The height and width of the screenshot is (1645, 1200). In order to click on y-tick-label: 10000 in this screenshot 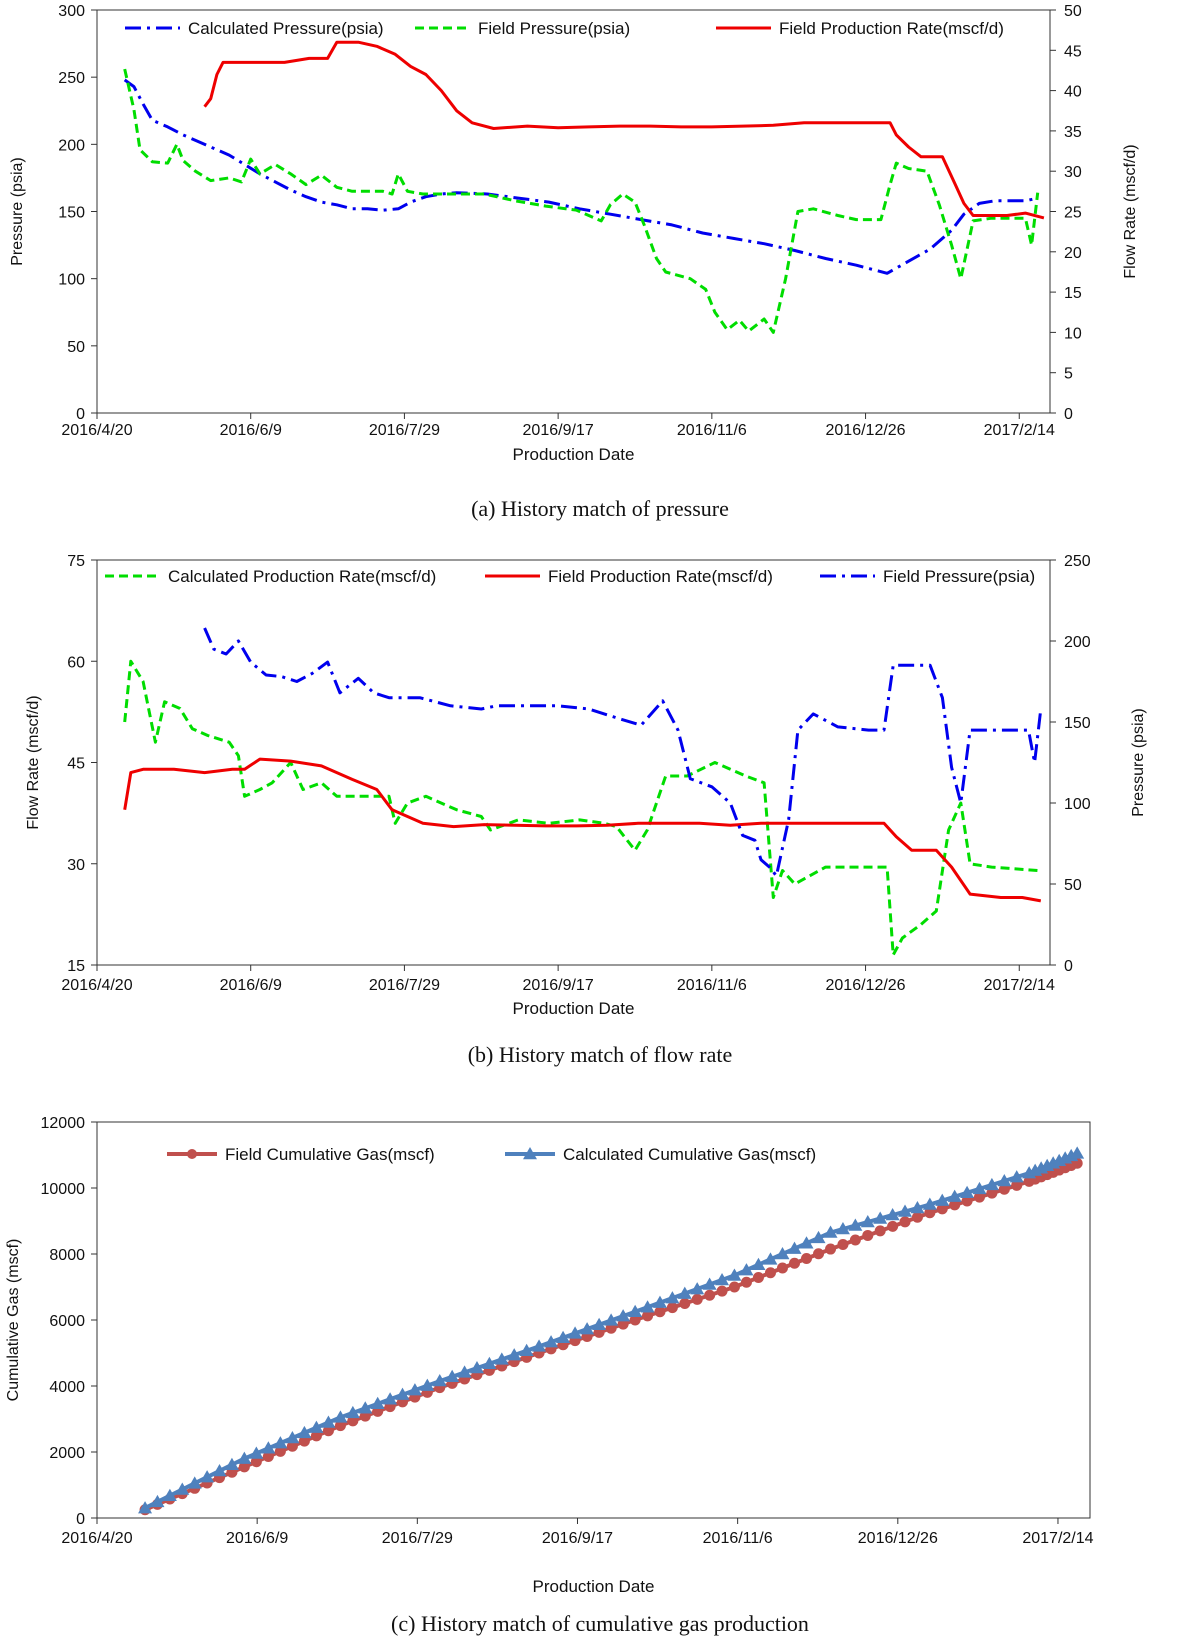, I will do `click(63, 1189)`.